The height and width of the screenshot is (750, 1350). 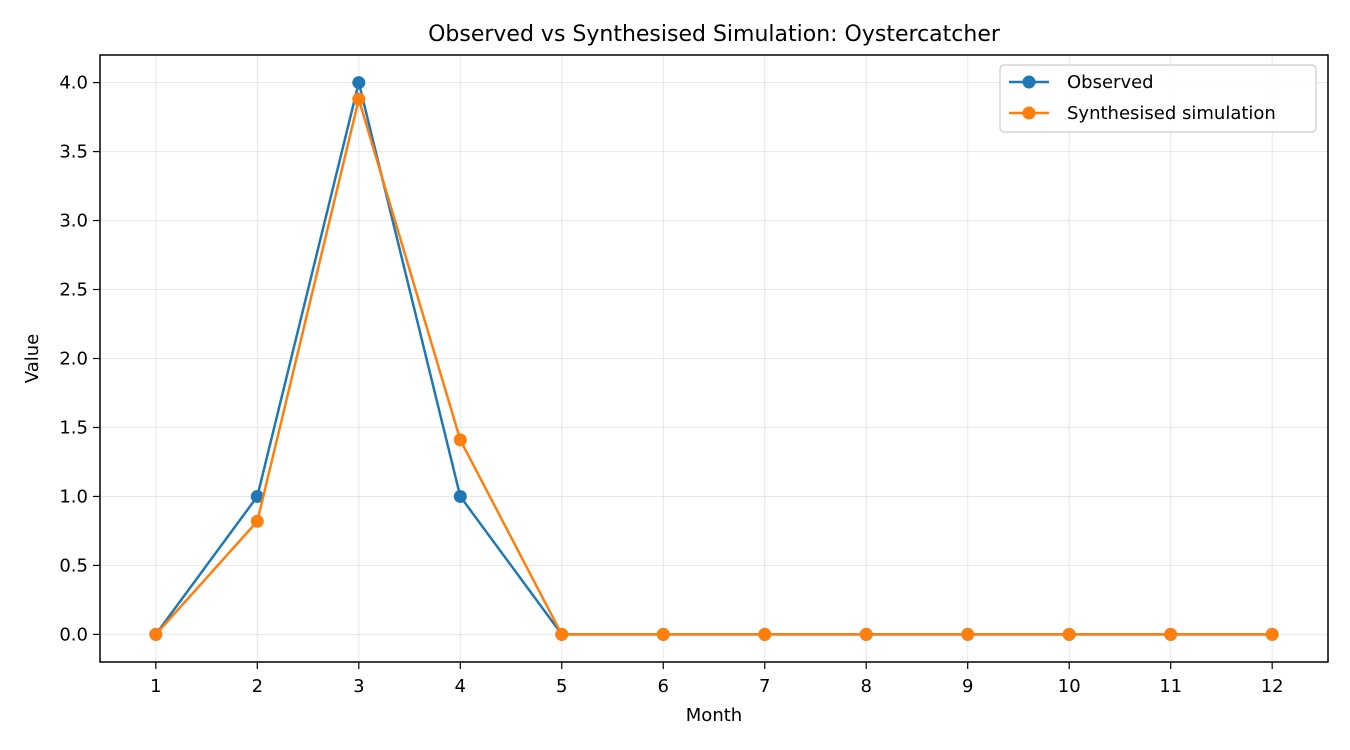 What do you see at coordinates (73, 565) in the screenshot?
I see `y-tick-label: 0.5` at bounding box center [73, 565].